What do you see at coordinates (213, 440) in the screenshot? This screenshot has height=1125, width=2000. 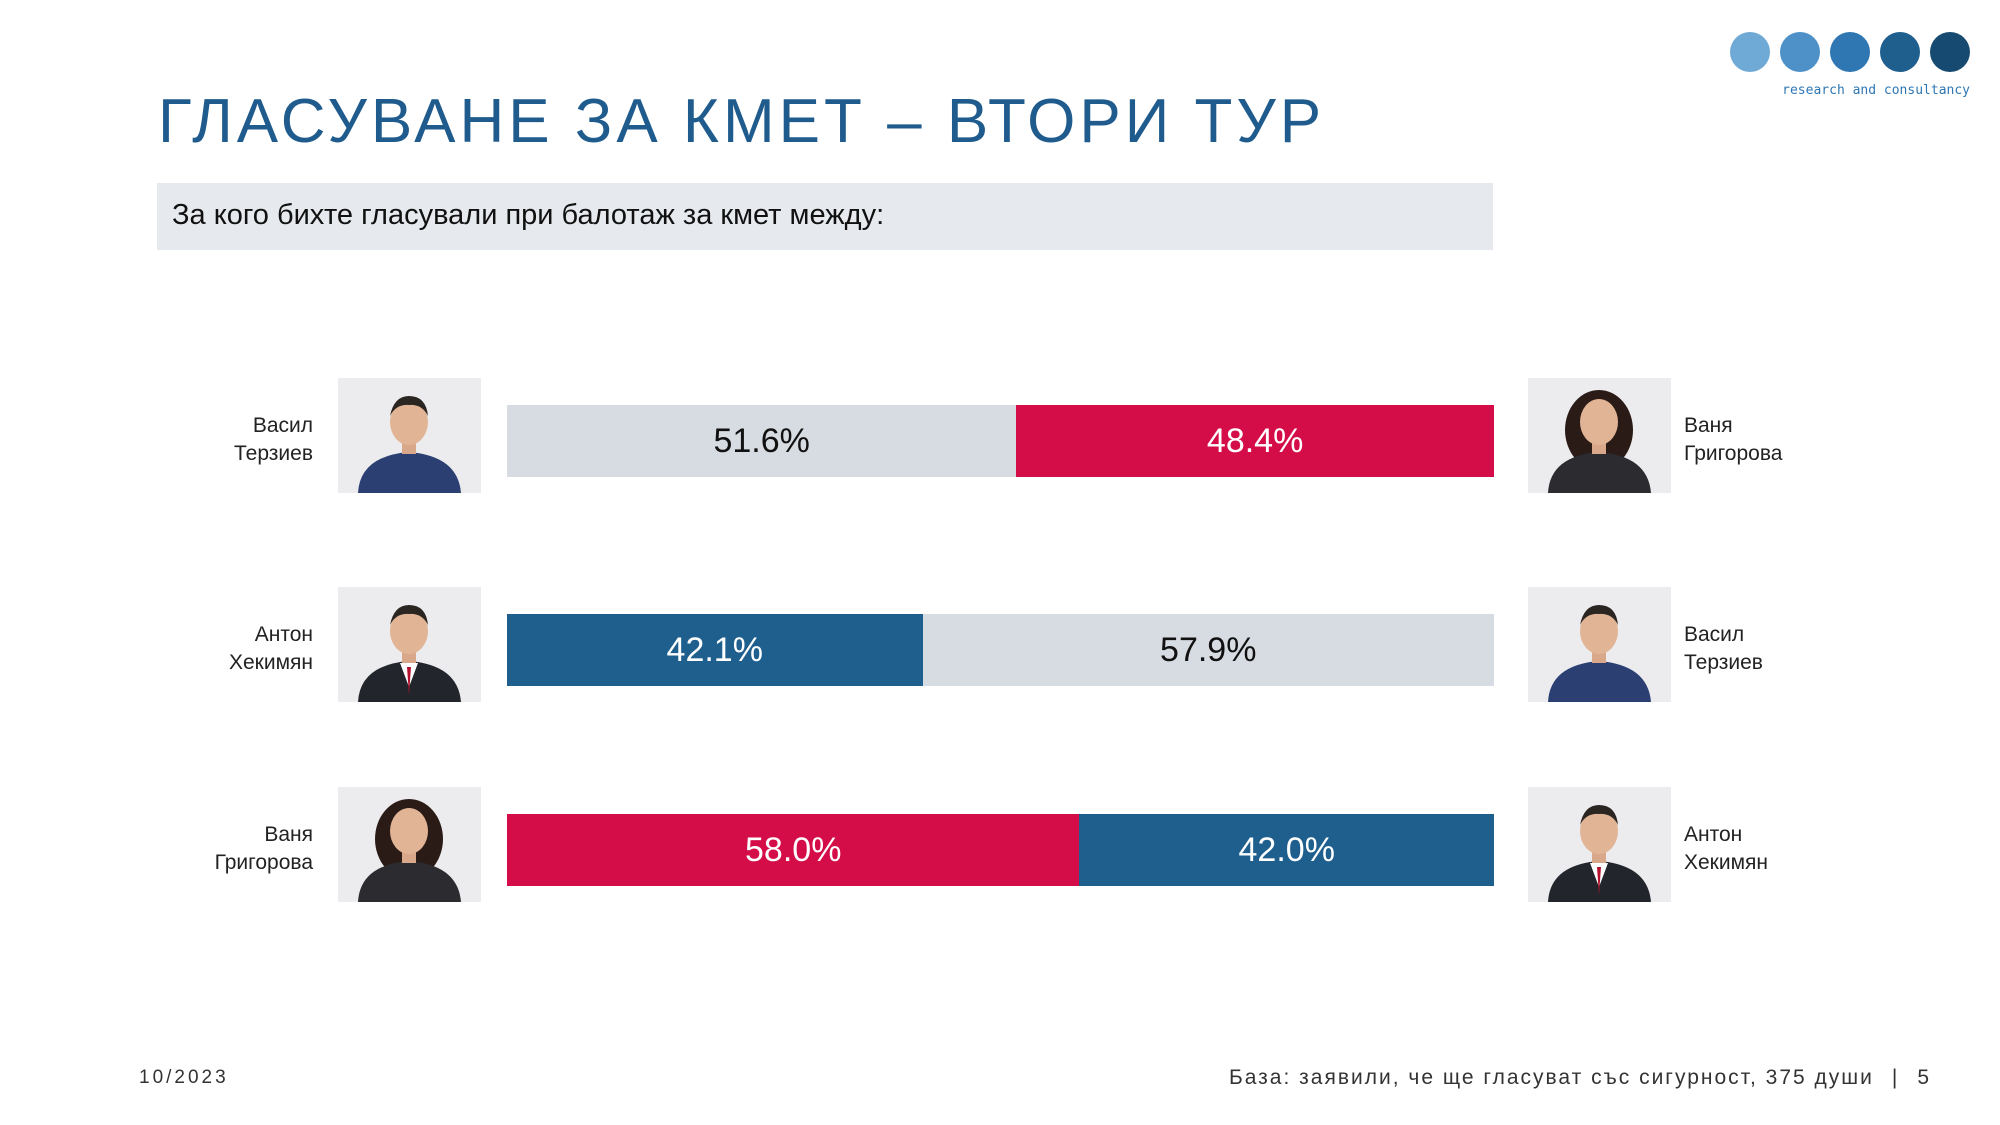 I see `left-candidate-name: Васил Терзиев` at bounding box center [213, 440].